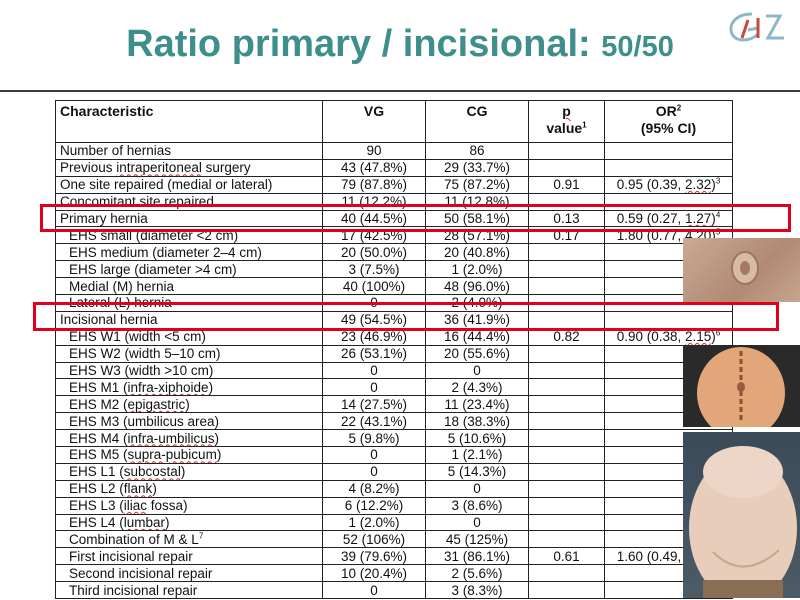 This screenshot has height=600, width=800. What do you see at coordinates (477, 121) in the screenshot?
I see `header-cg: CG` at bounding box center [477, 121].